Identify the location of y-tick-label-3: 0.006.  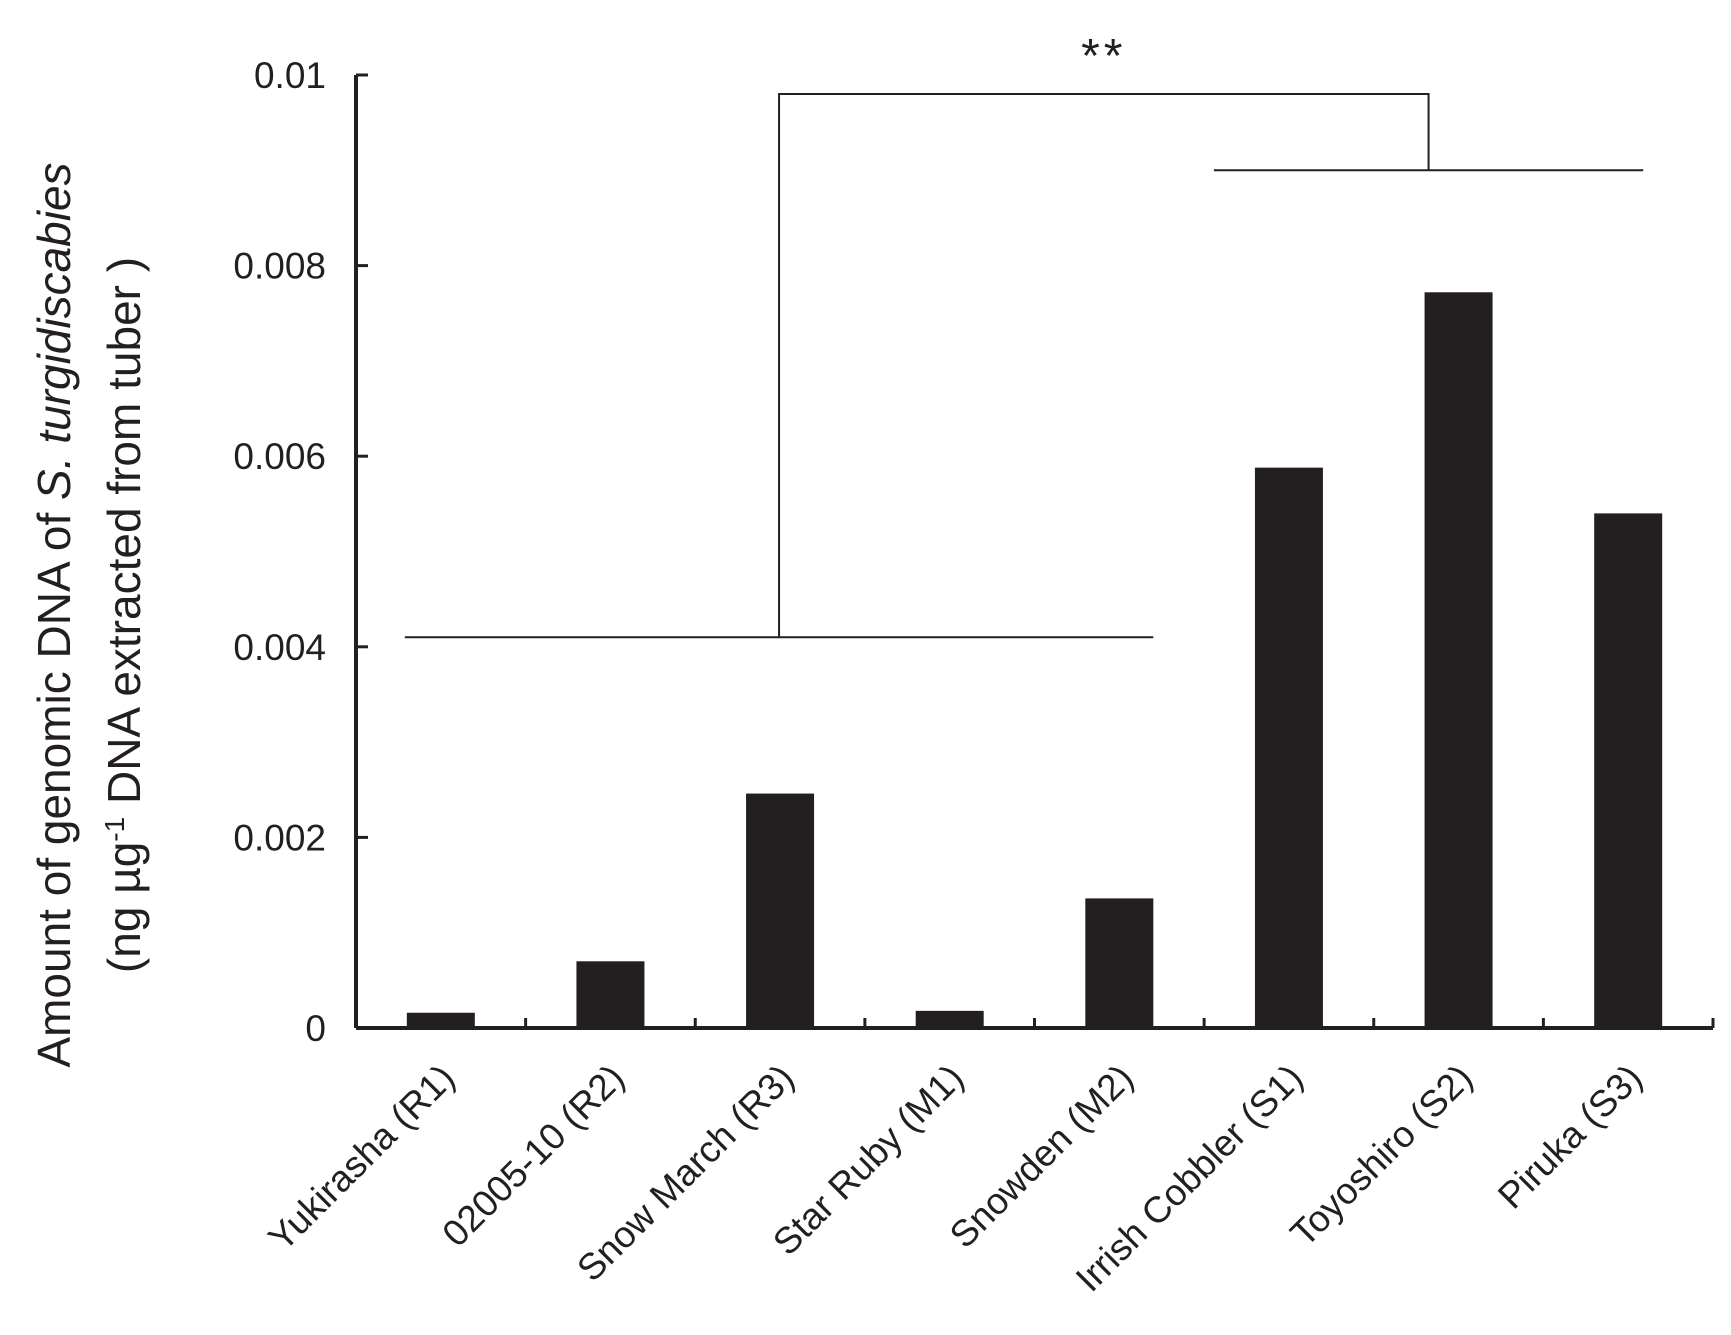
(279, 456).